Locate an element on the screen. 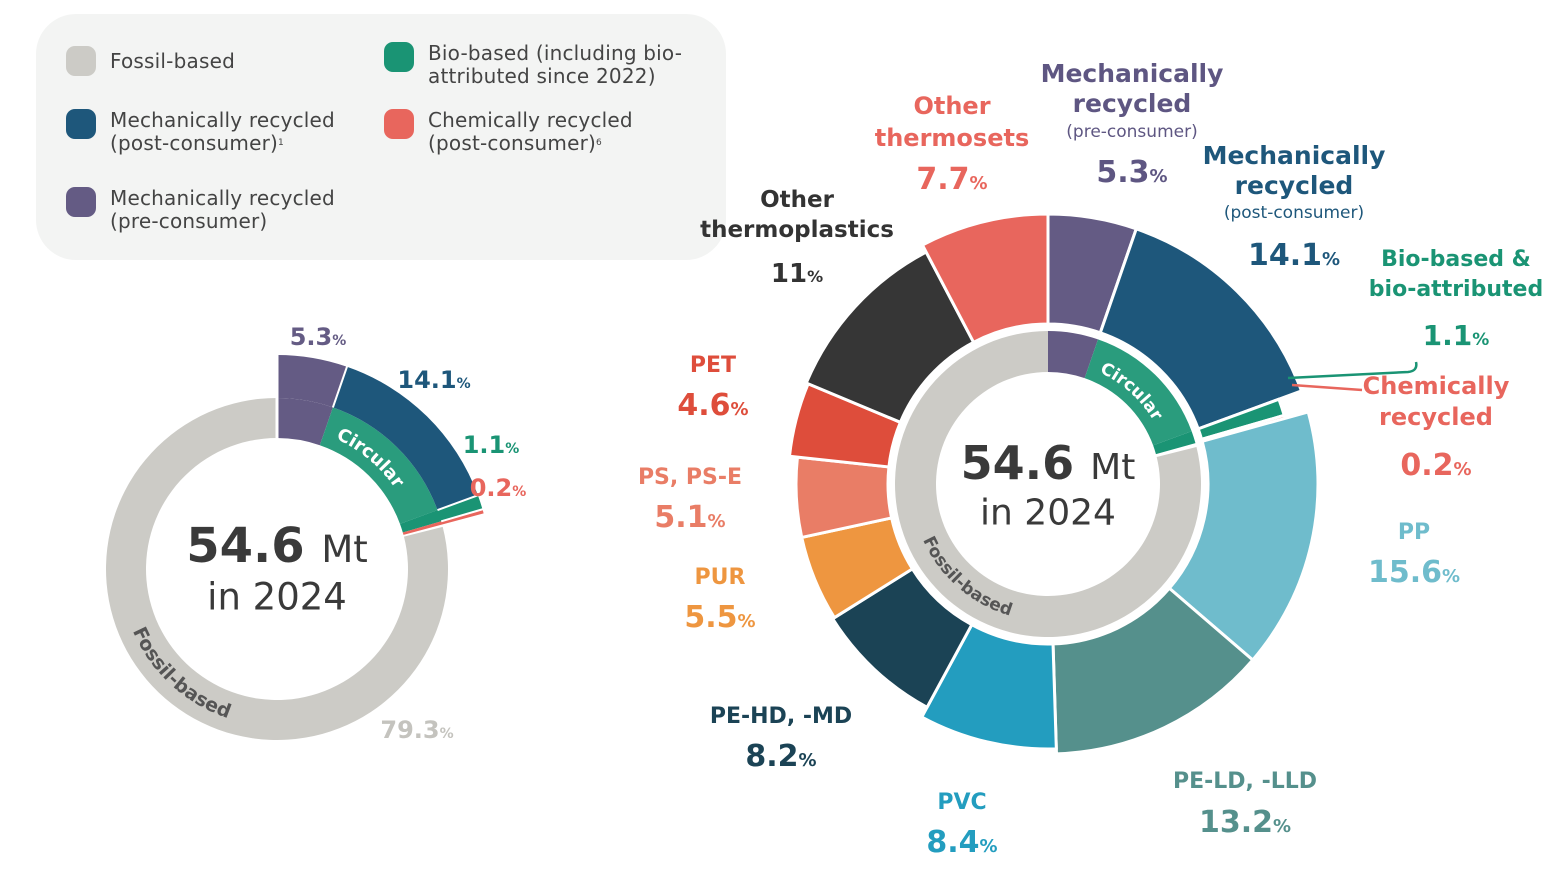 Image resolution: width=1562 pixels, height=874 pixels. value-label-right-ps: 5.1% is located at coordinates (689, 517).